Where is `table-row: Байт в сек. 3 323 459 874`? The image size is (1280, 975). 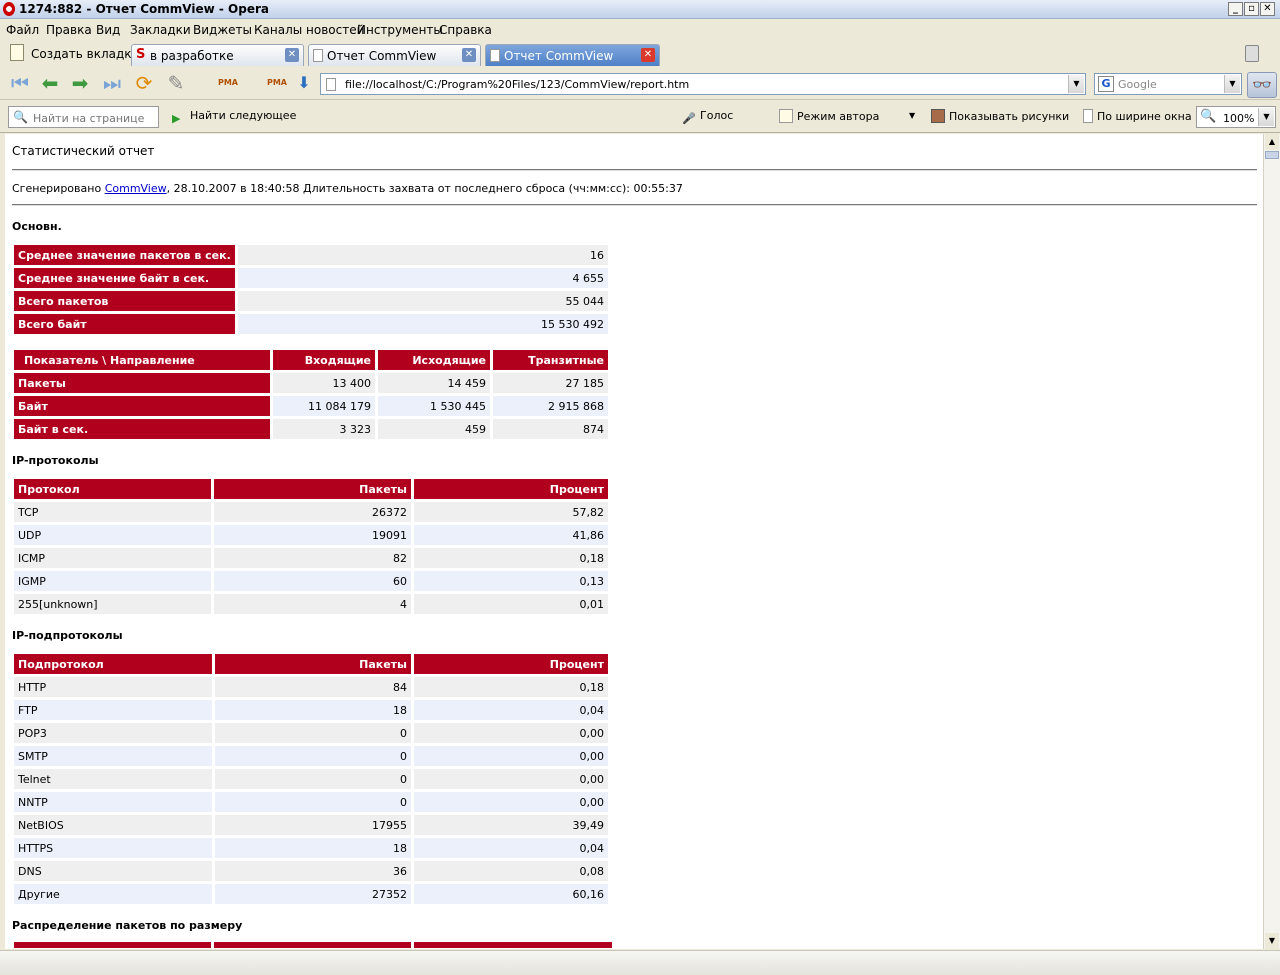 table-row: Байт в сек. 3 323 459 874 is located at coordinates (311, 429).